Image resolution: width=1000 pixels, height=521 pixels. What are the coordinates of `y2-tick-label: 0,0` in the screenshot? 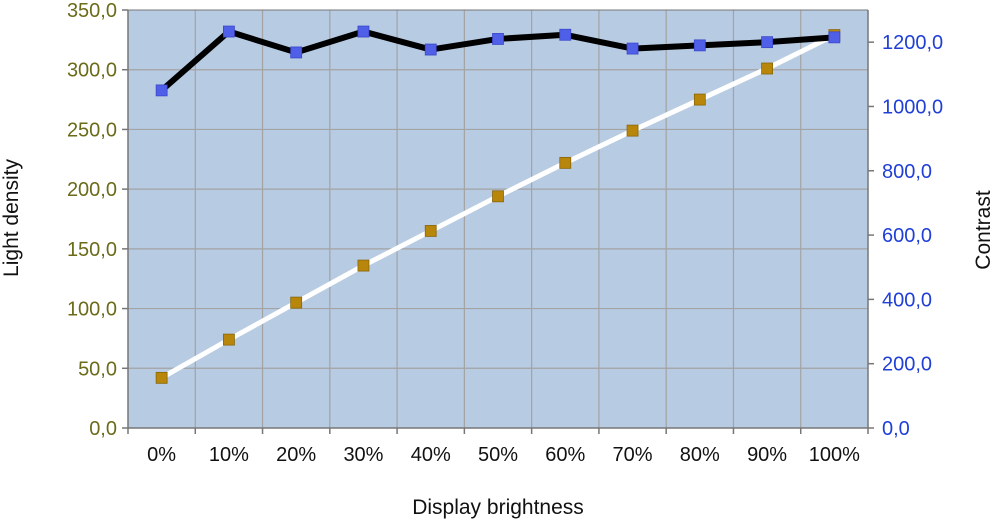 It's located at (896, 429).